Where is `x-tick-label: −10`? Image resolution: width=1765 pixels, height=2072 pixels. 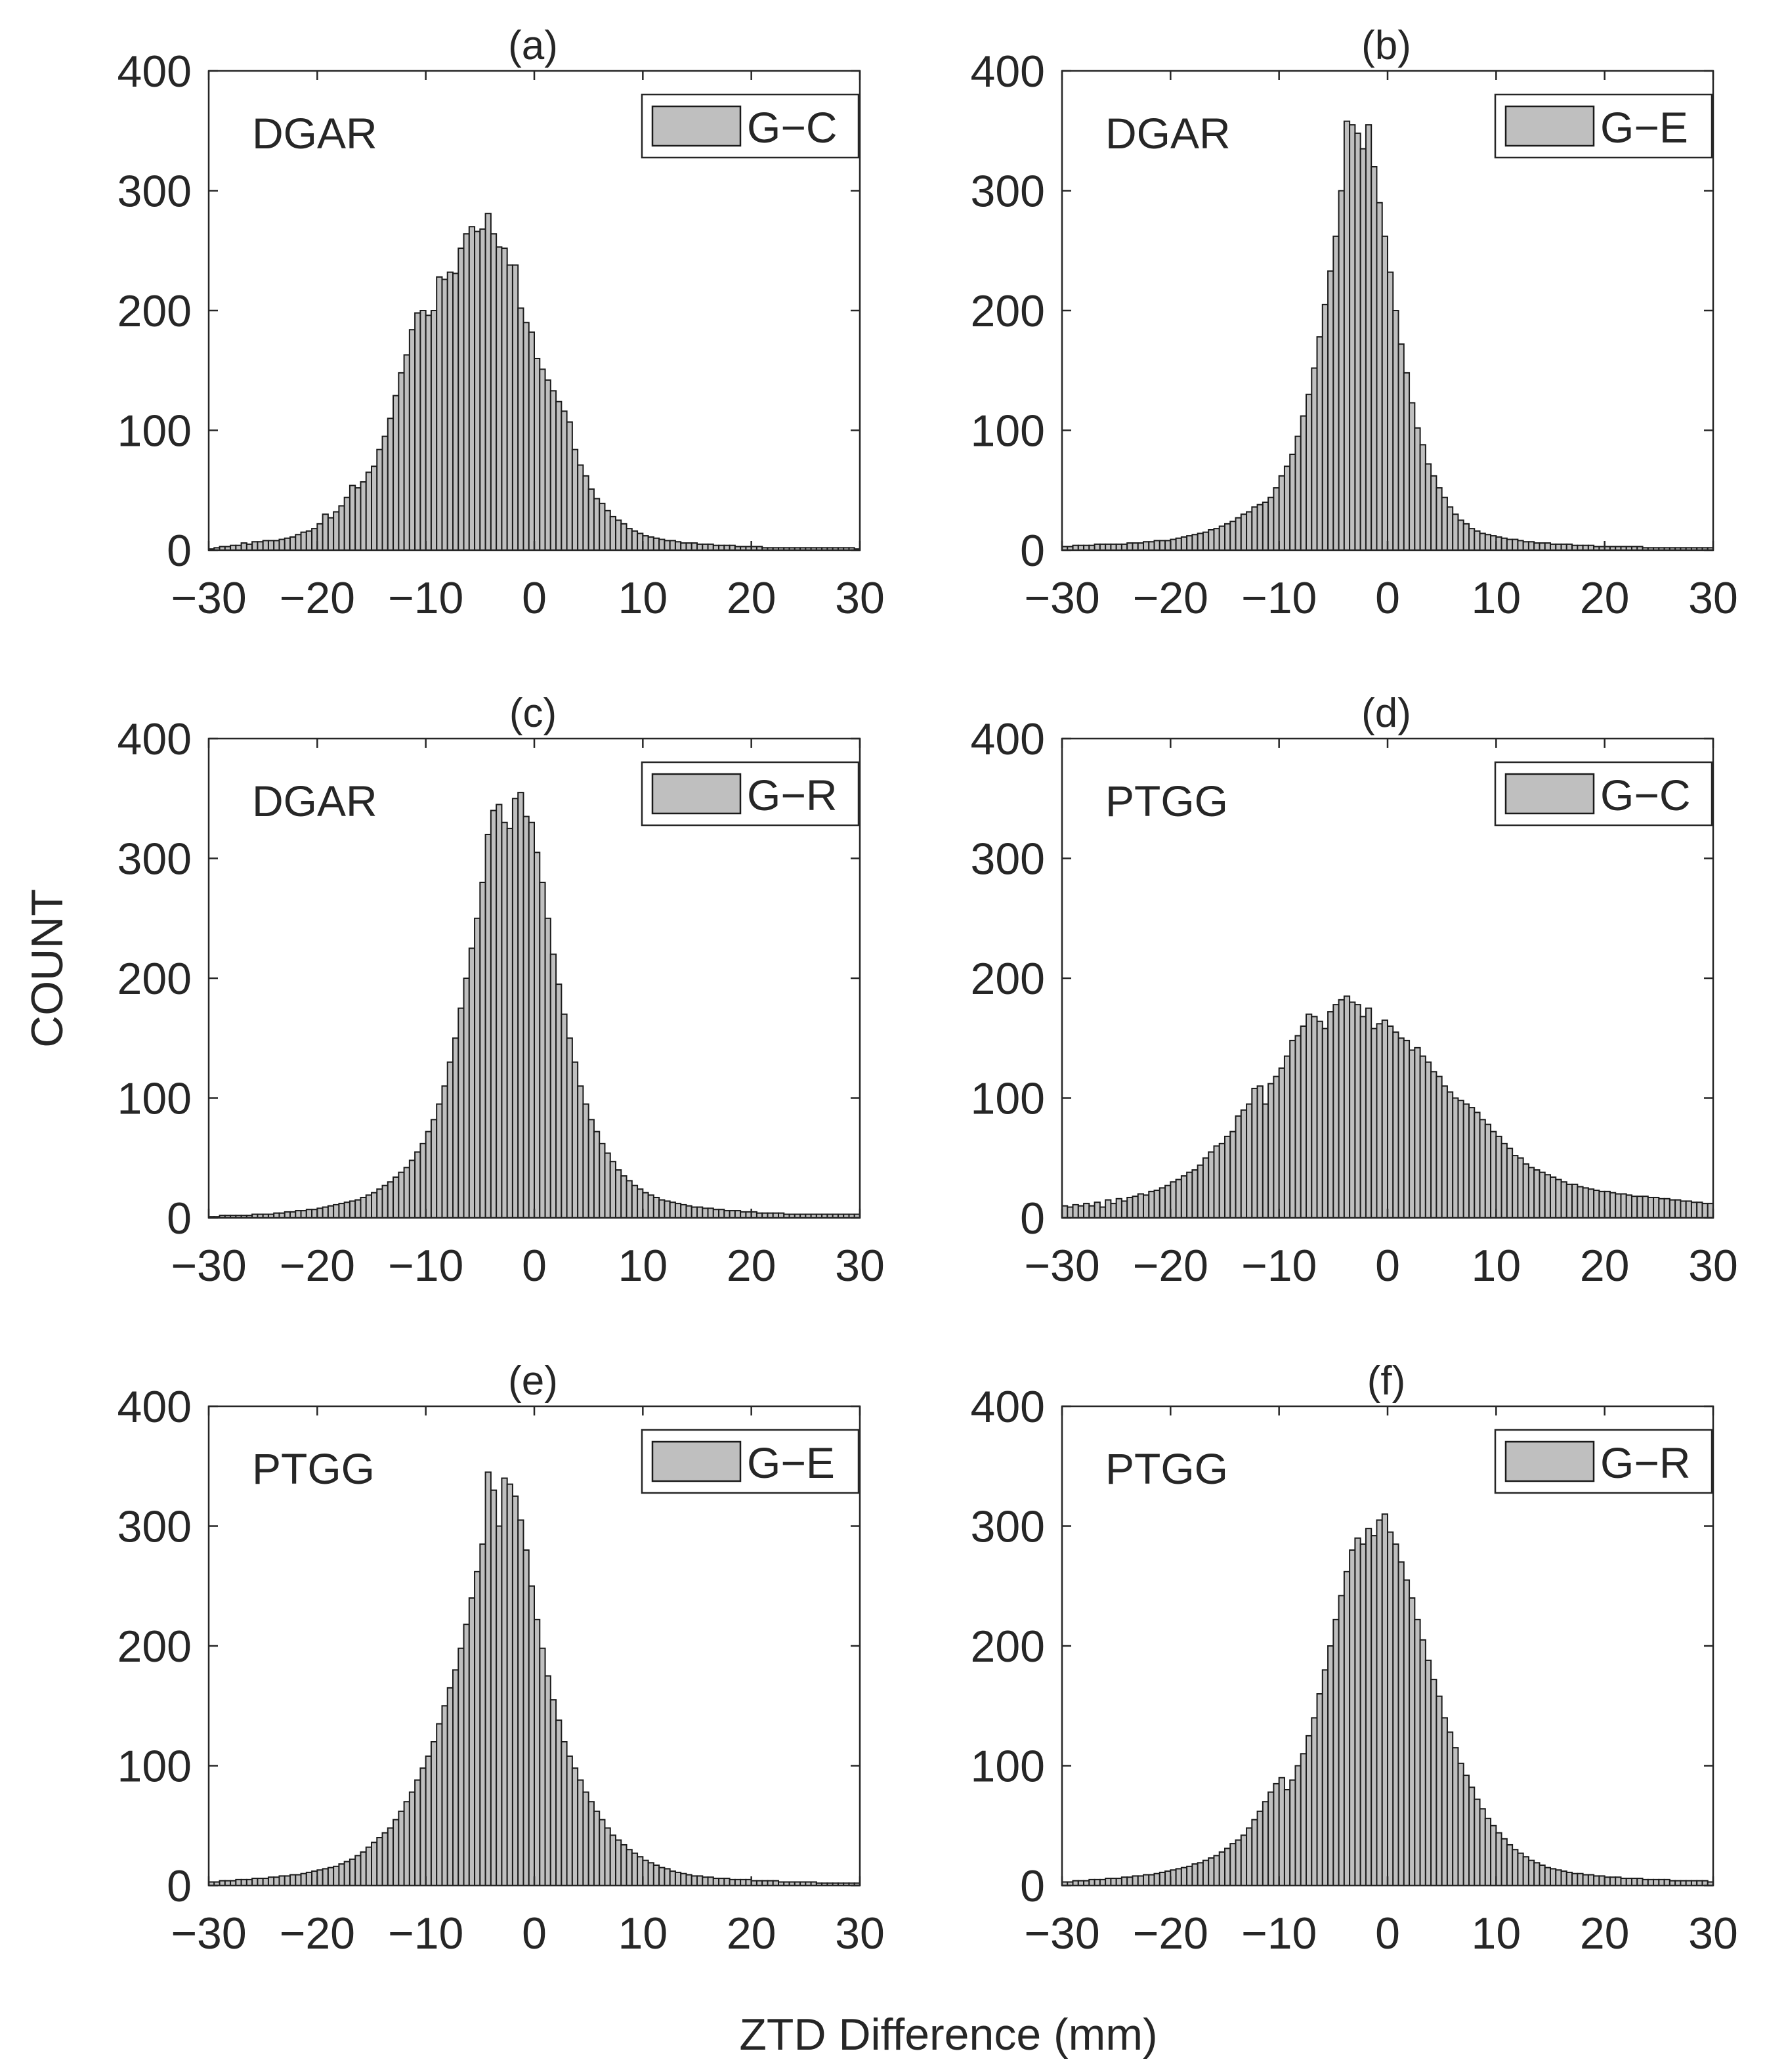 x-tick-label: −10 is located at coordinates (1279, 598).